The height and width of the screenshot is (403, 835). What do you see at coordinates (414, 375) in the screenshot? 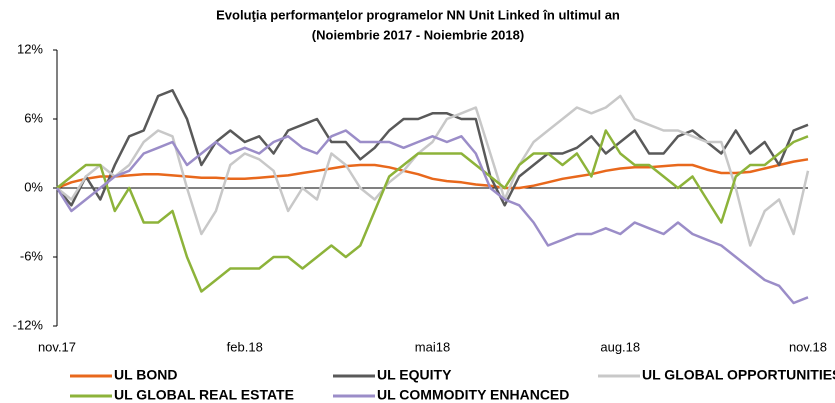
I see `legend-label: UL EQUITY` at bounding box center [414, 375].